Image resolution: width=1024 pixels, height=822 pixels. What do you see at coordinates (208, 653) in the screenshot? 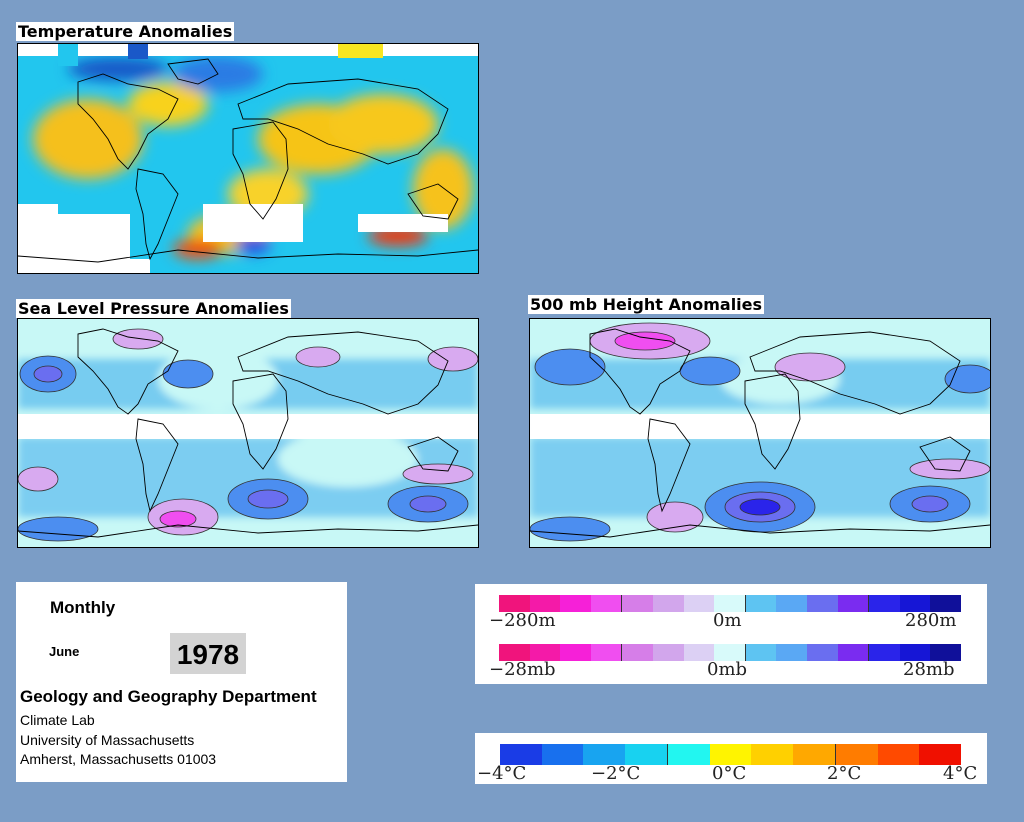
I see `year-label: 1978` at bounding box center [208, 653].